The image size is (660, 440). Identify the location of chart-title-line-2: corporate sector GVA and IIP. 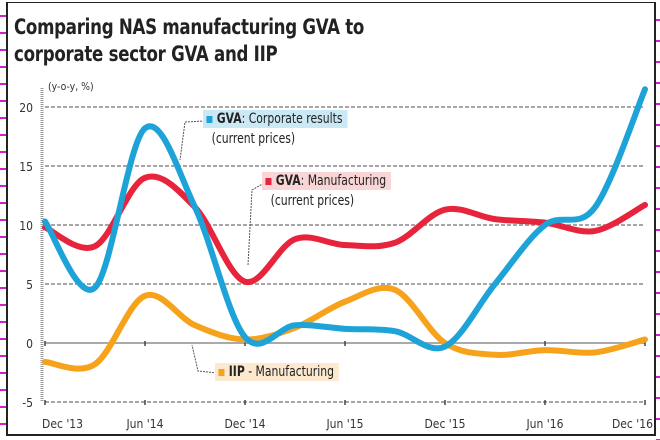
(146, 54).